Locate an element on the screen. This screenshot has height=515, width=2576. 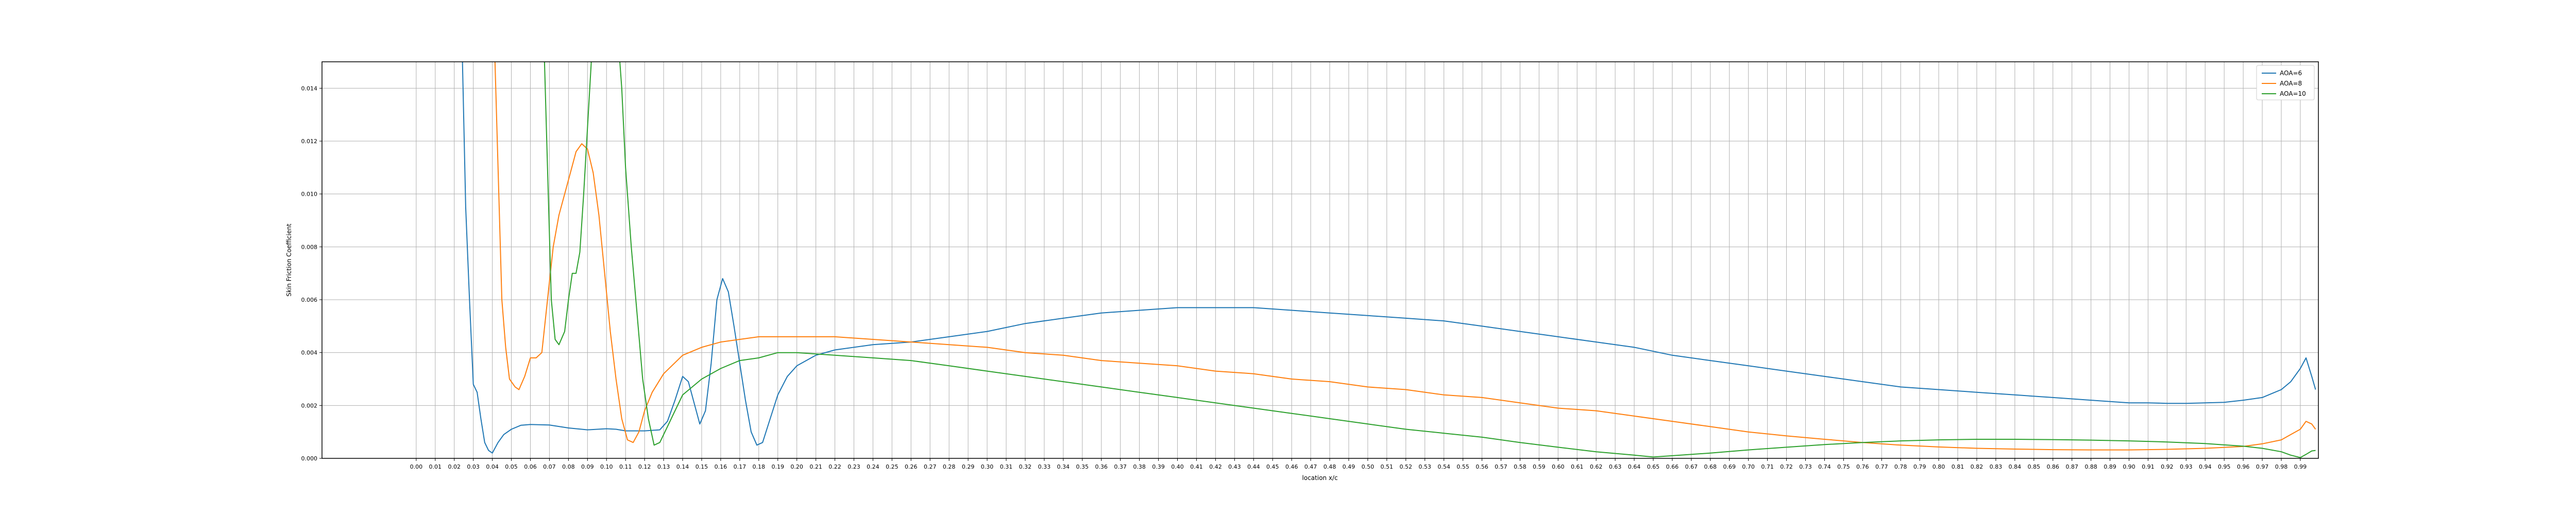
x-tick-label: 0.73 is located at coordinates (1805, 467).